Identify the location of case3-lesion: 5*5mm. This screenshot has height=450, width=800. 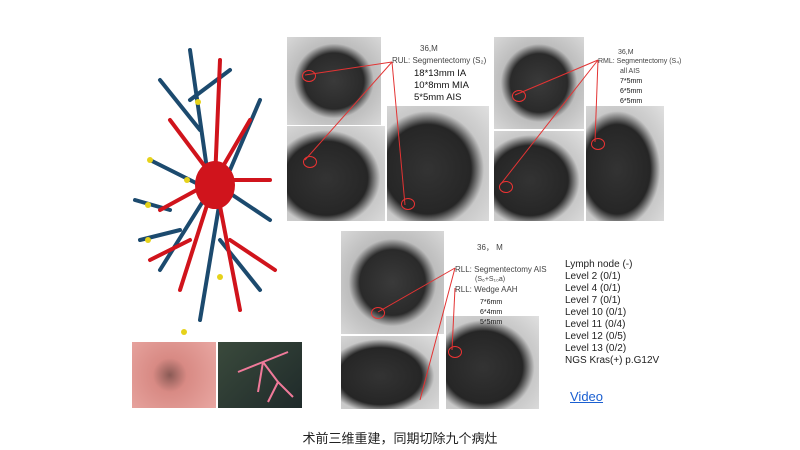
(491, 322).